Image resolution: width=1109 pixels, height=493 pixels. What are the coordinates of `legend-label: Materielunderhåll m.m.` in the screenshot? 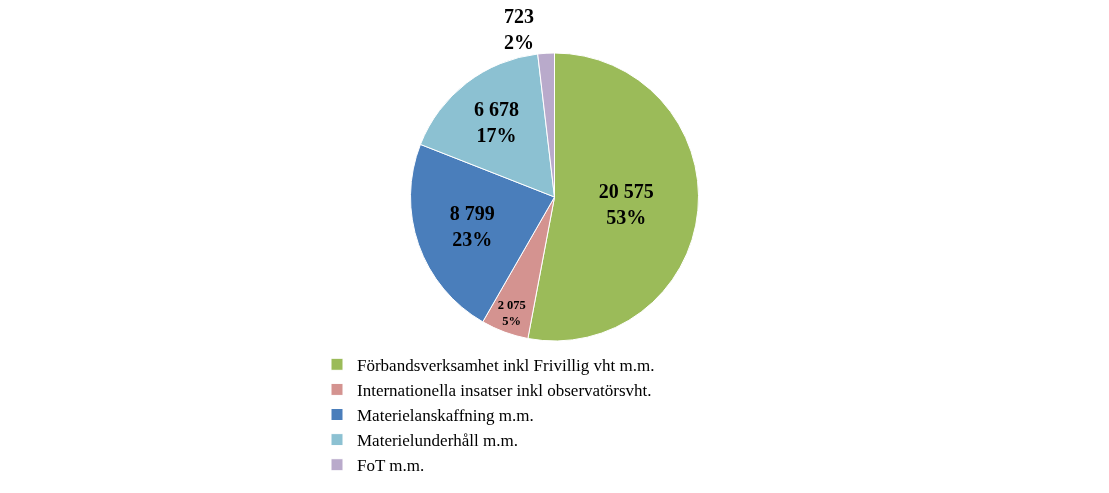 It's located at (437, 441).